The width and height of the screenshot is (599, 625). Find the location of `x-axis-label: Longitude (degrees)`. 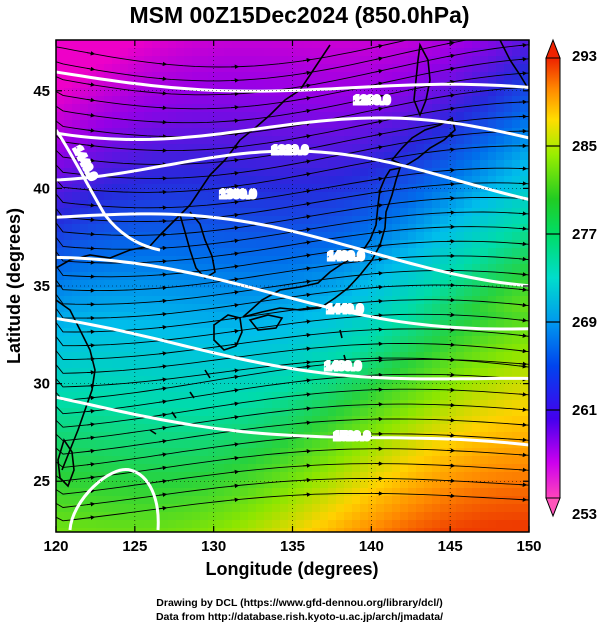

x-axis-label: Longitude (degrees) is located at coordinates (291, 569).